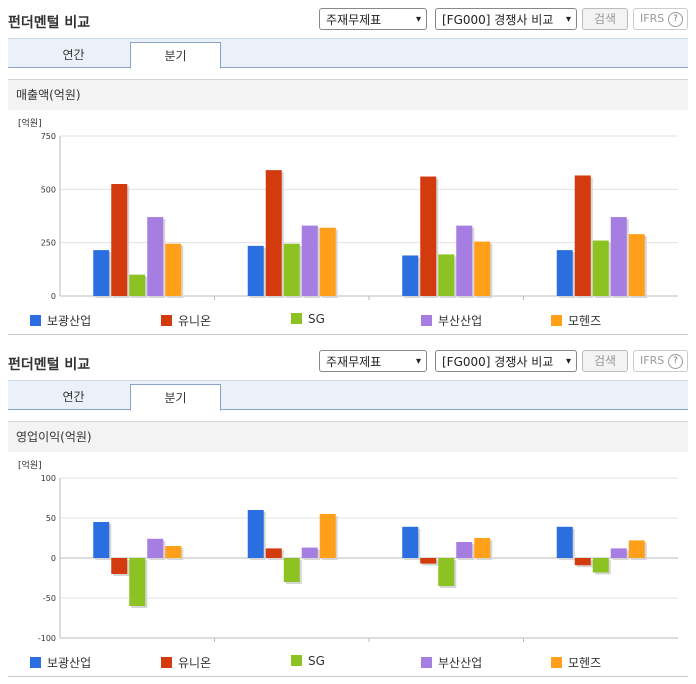  Describe the element at coordinates (652, 360) in the screenshot. I see `ifrs-label: IFRS` at that location.